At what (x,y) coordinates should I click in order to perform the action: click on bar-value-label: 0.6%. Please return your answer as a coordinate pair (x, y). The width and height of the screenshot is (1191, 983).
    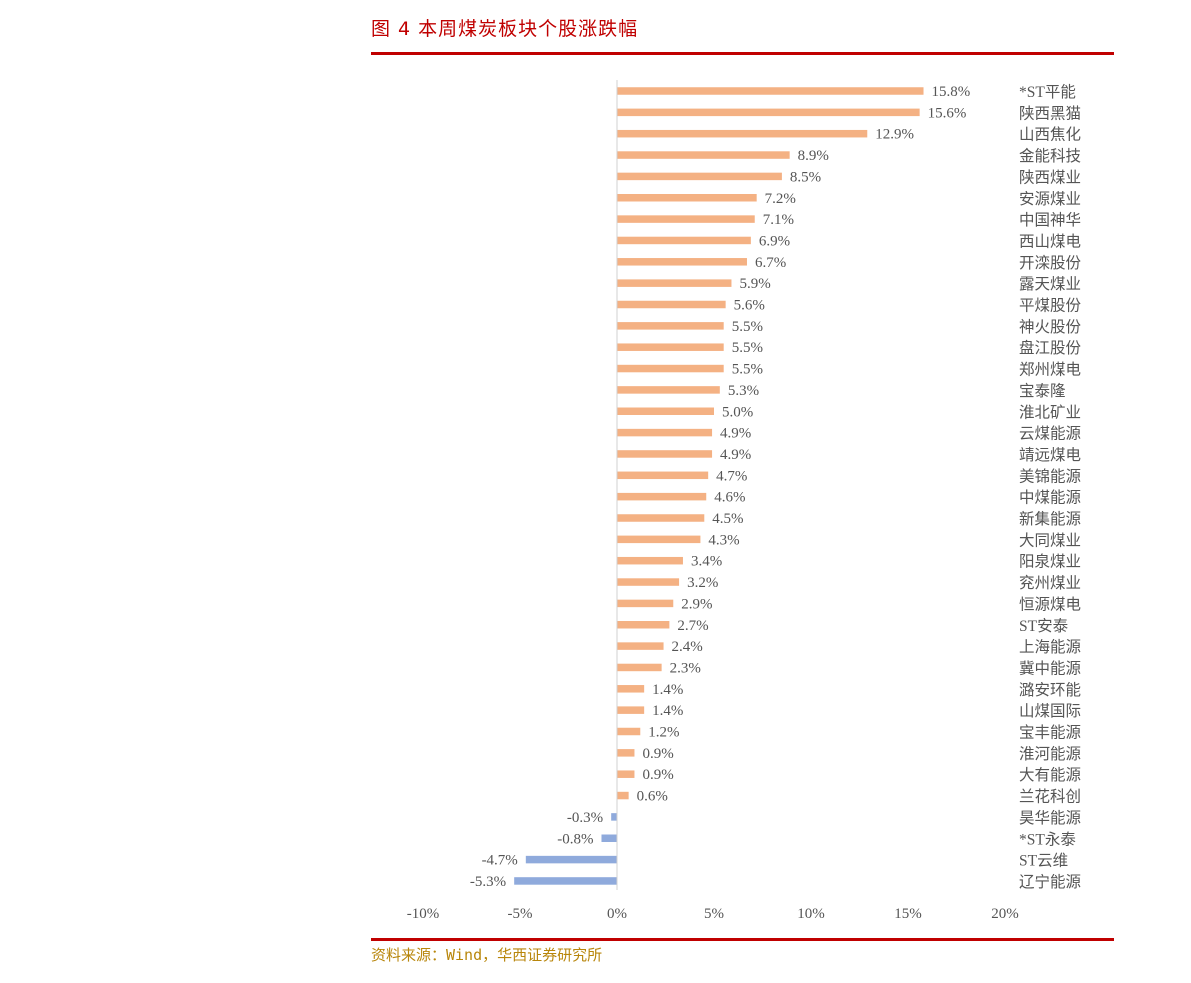
    Looking at the image, I should click on (652, 797).